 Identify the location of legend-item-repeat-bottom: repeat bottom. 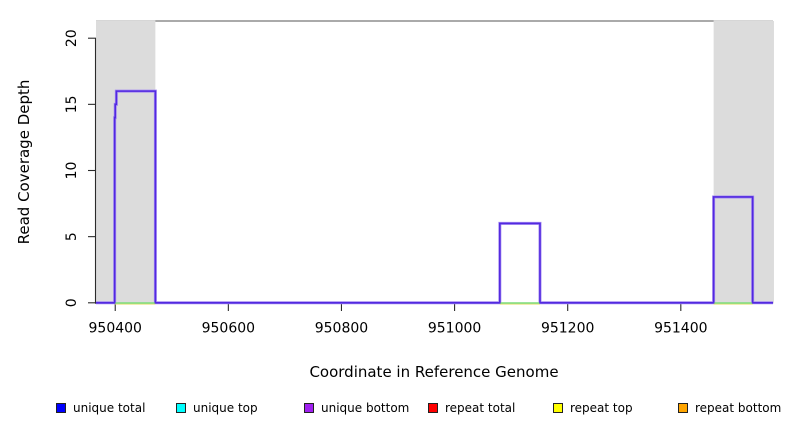
(729, 408).